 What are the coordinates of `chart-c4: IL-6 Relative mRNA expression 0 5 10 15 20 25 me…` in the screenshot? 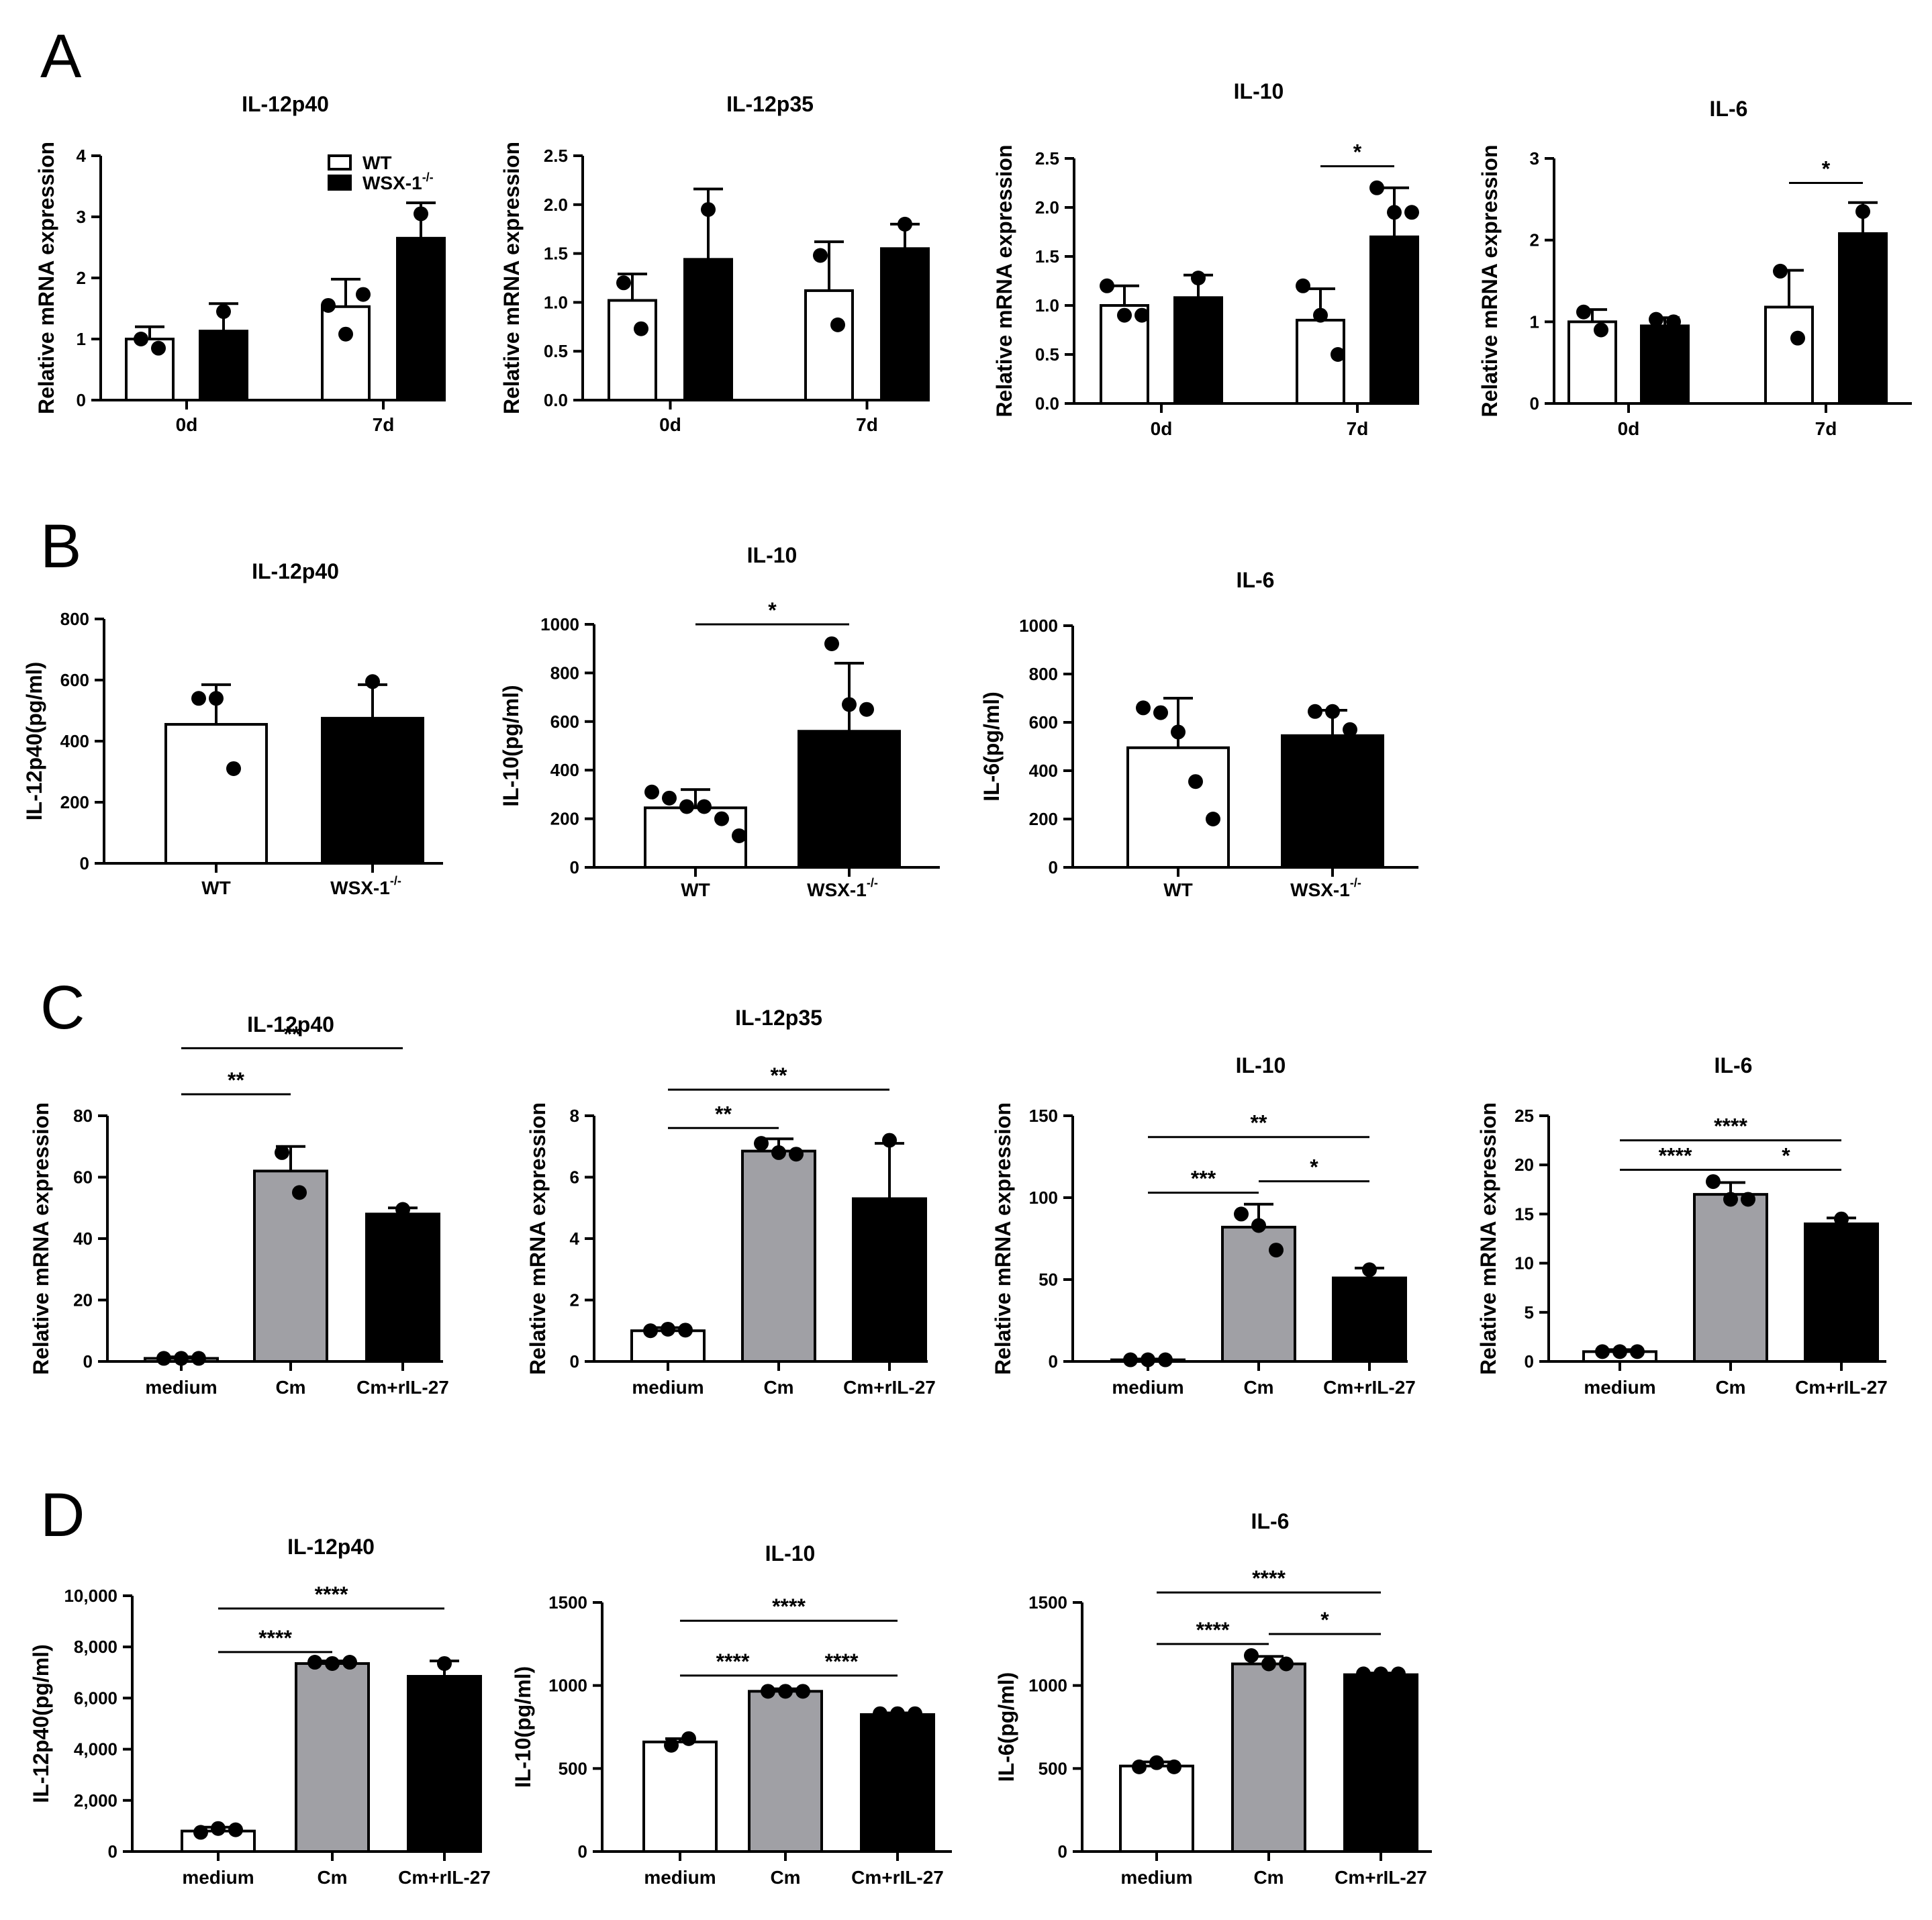 It's located at (1682, 1225).